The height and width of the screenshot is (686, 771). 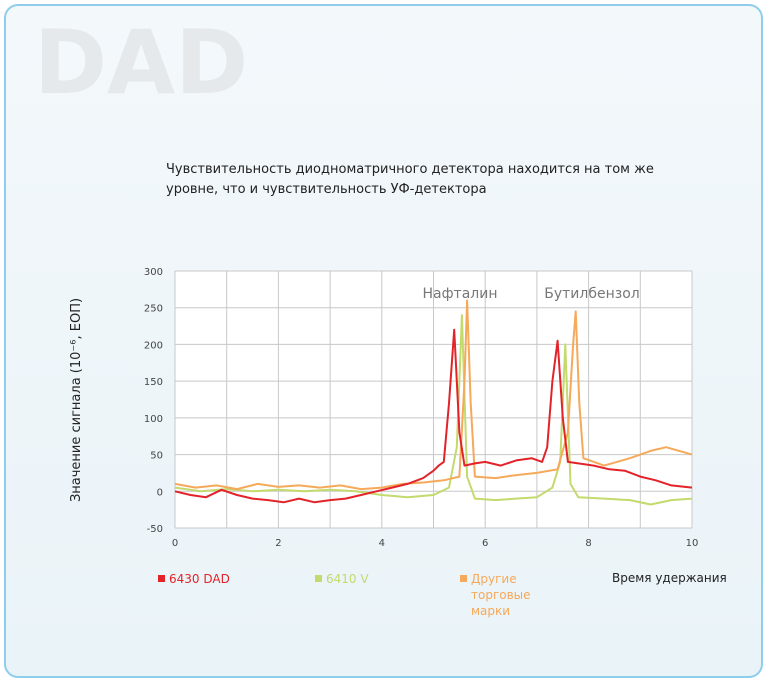 I want to click on legend-item: 6430 DAD, so click(x=213, y=579).